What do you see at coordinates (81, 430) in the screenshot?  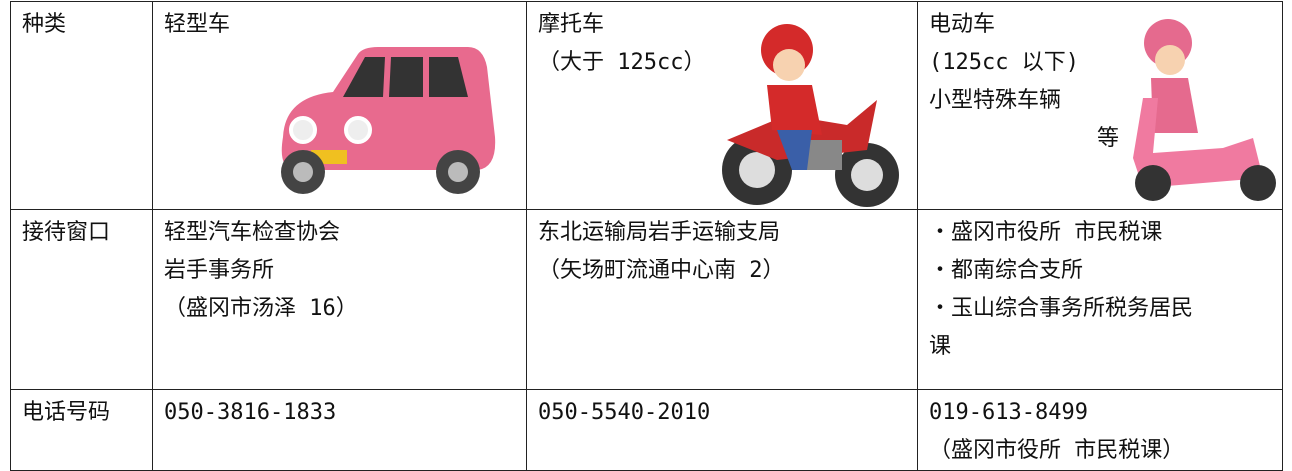 I see `cell: 电话号码` at bounding box center [81, 430].